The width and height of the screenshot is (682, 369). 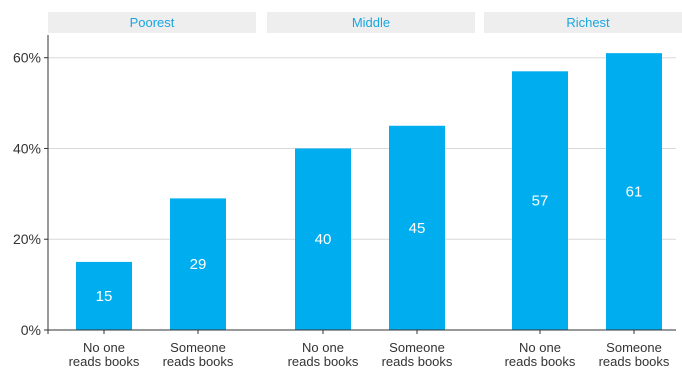 I want to click on y-tick-label: 0%, so click(x=31, y=330).